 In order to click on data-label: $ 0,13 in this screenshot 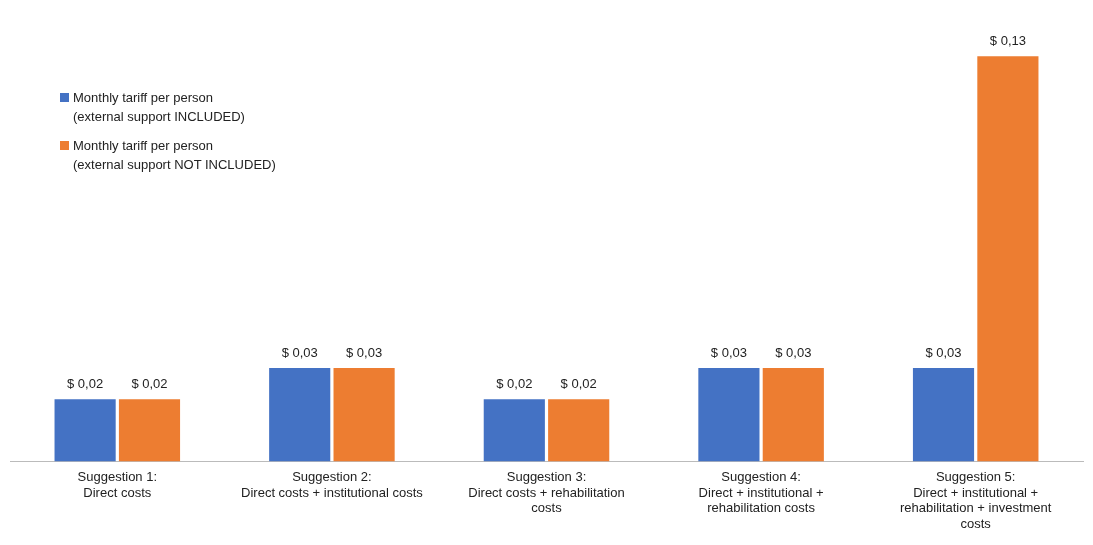, I will do `click(1007, 41)`.